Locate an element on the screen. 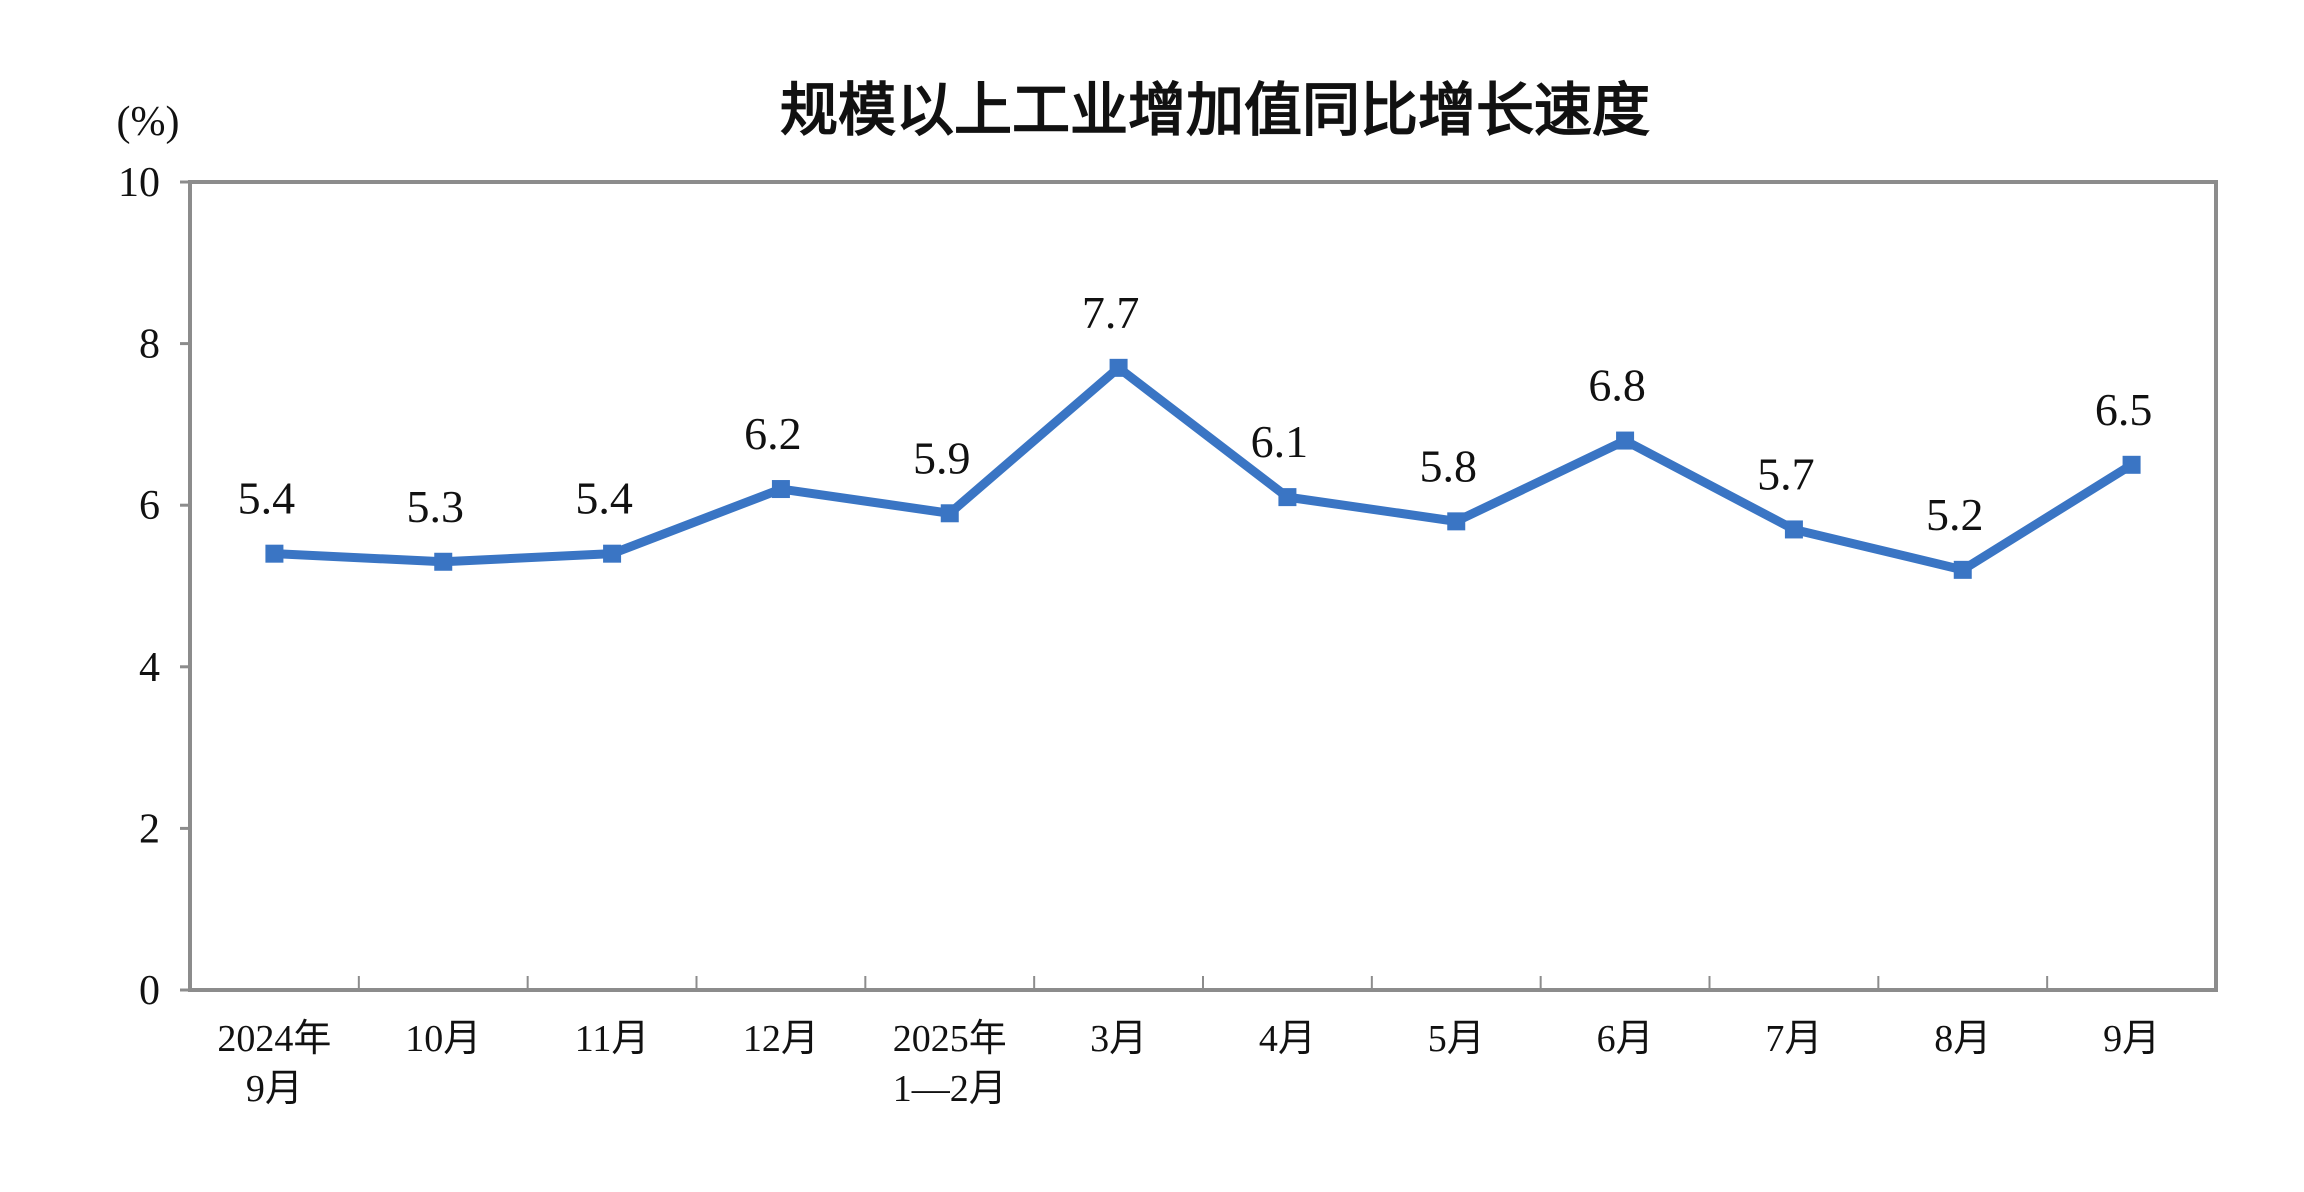 The height and width of the screenshot is (1192, 2304). x-tick-label: 4月 is located at coordinates (1287, 1039).